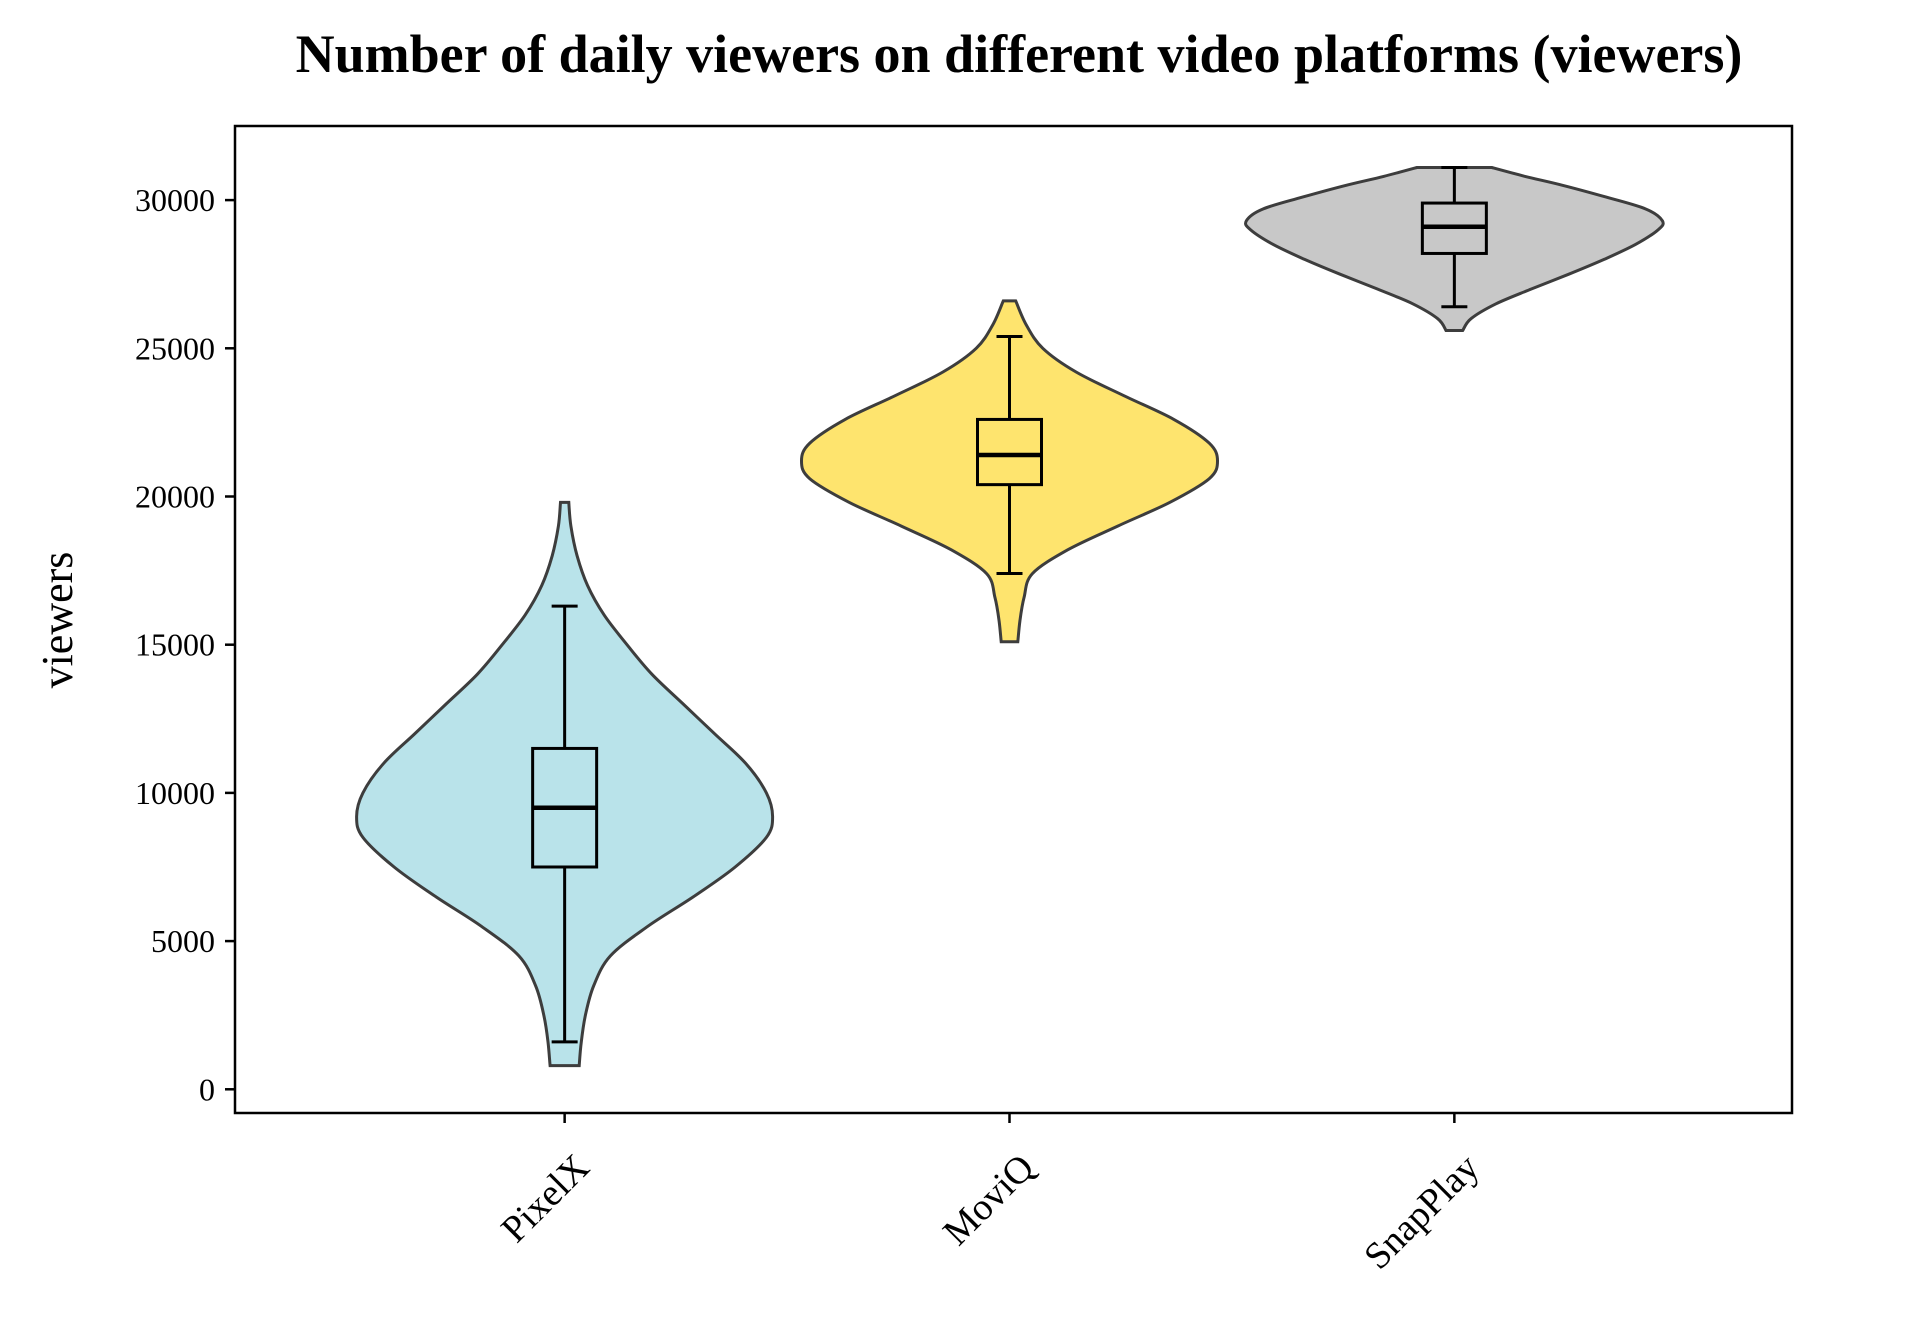  Describe the element at coordinates (57, 620) in the screenshot. I see `y-axis-label: viewers` at that location.